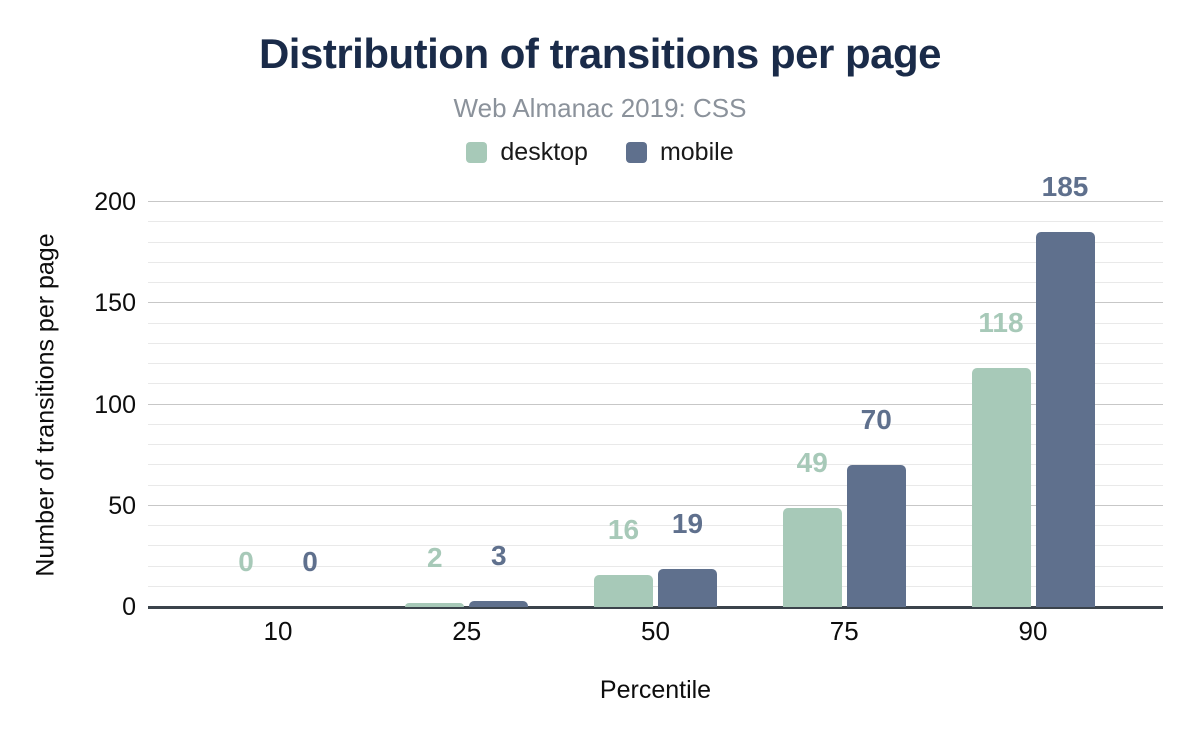 This screenshot has height=742, width=1200. I want to click on legend: desktop mobile, so click(600, 152).